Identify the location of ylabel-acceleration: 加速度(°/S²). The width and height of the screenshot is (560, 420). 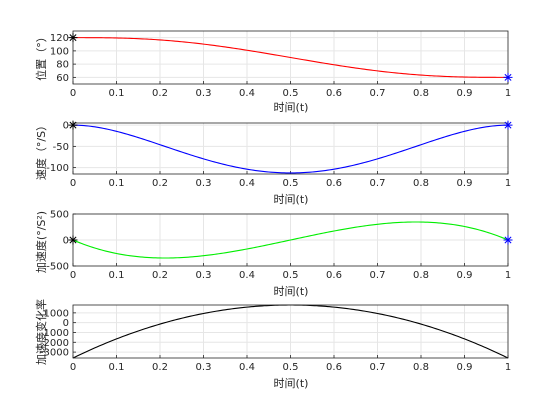
(41, 242).